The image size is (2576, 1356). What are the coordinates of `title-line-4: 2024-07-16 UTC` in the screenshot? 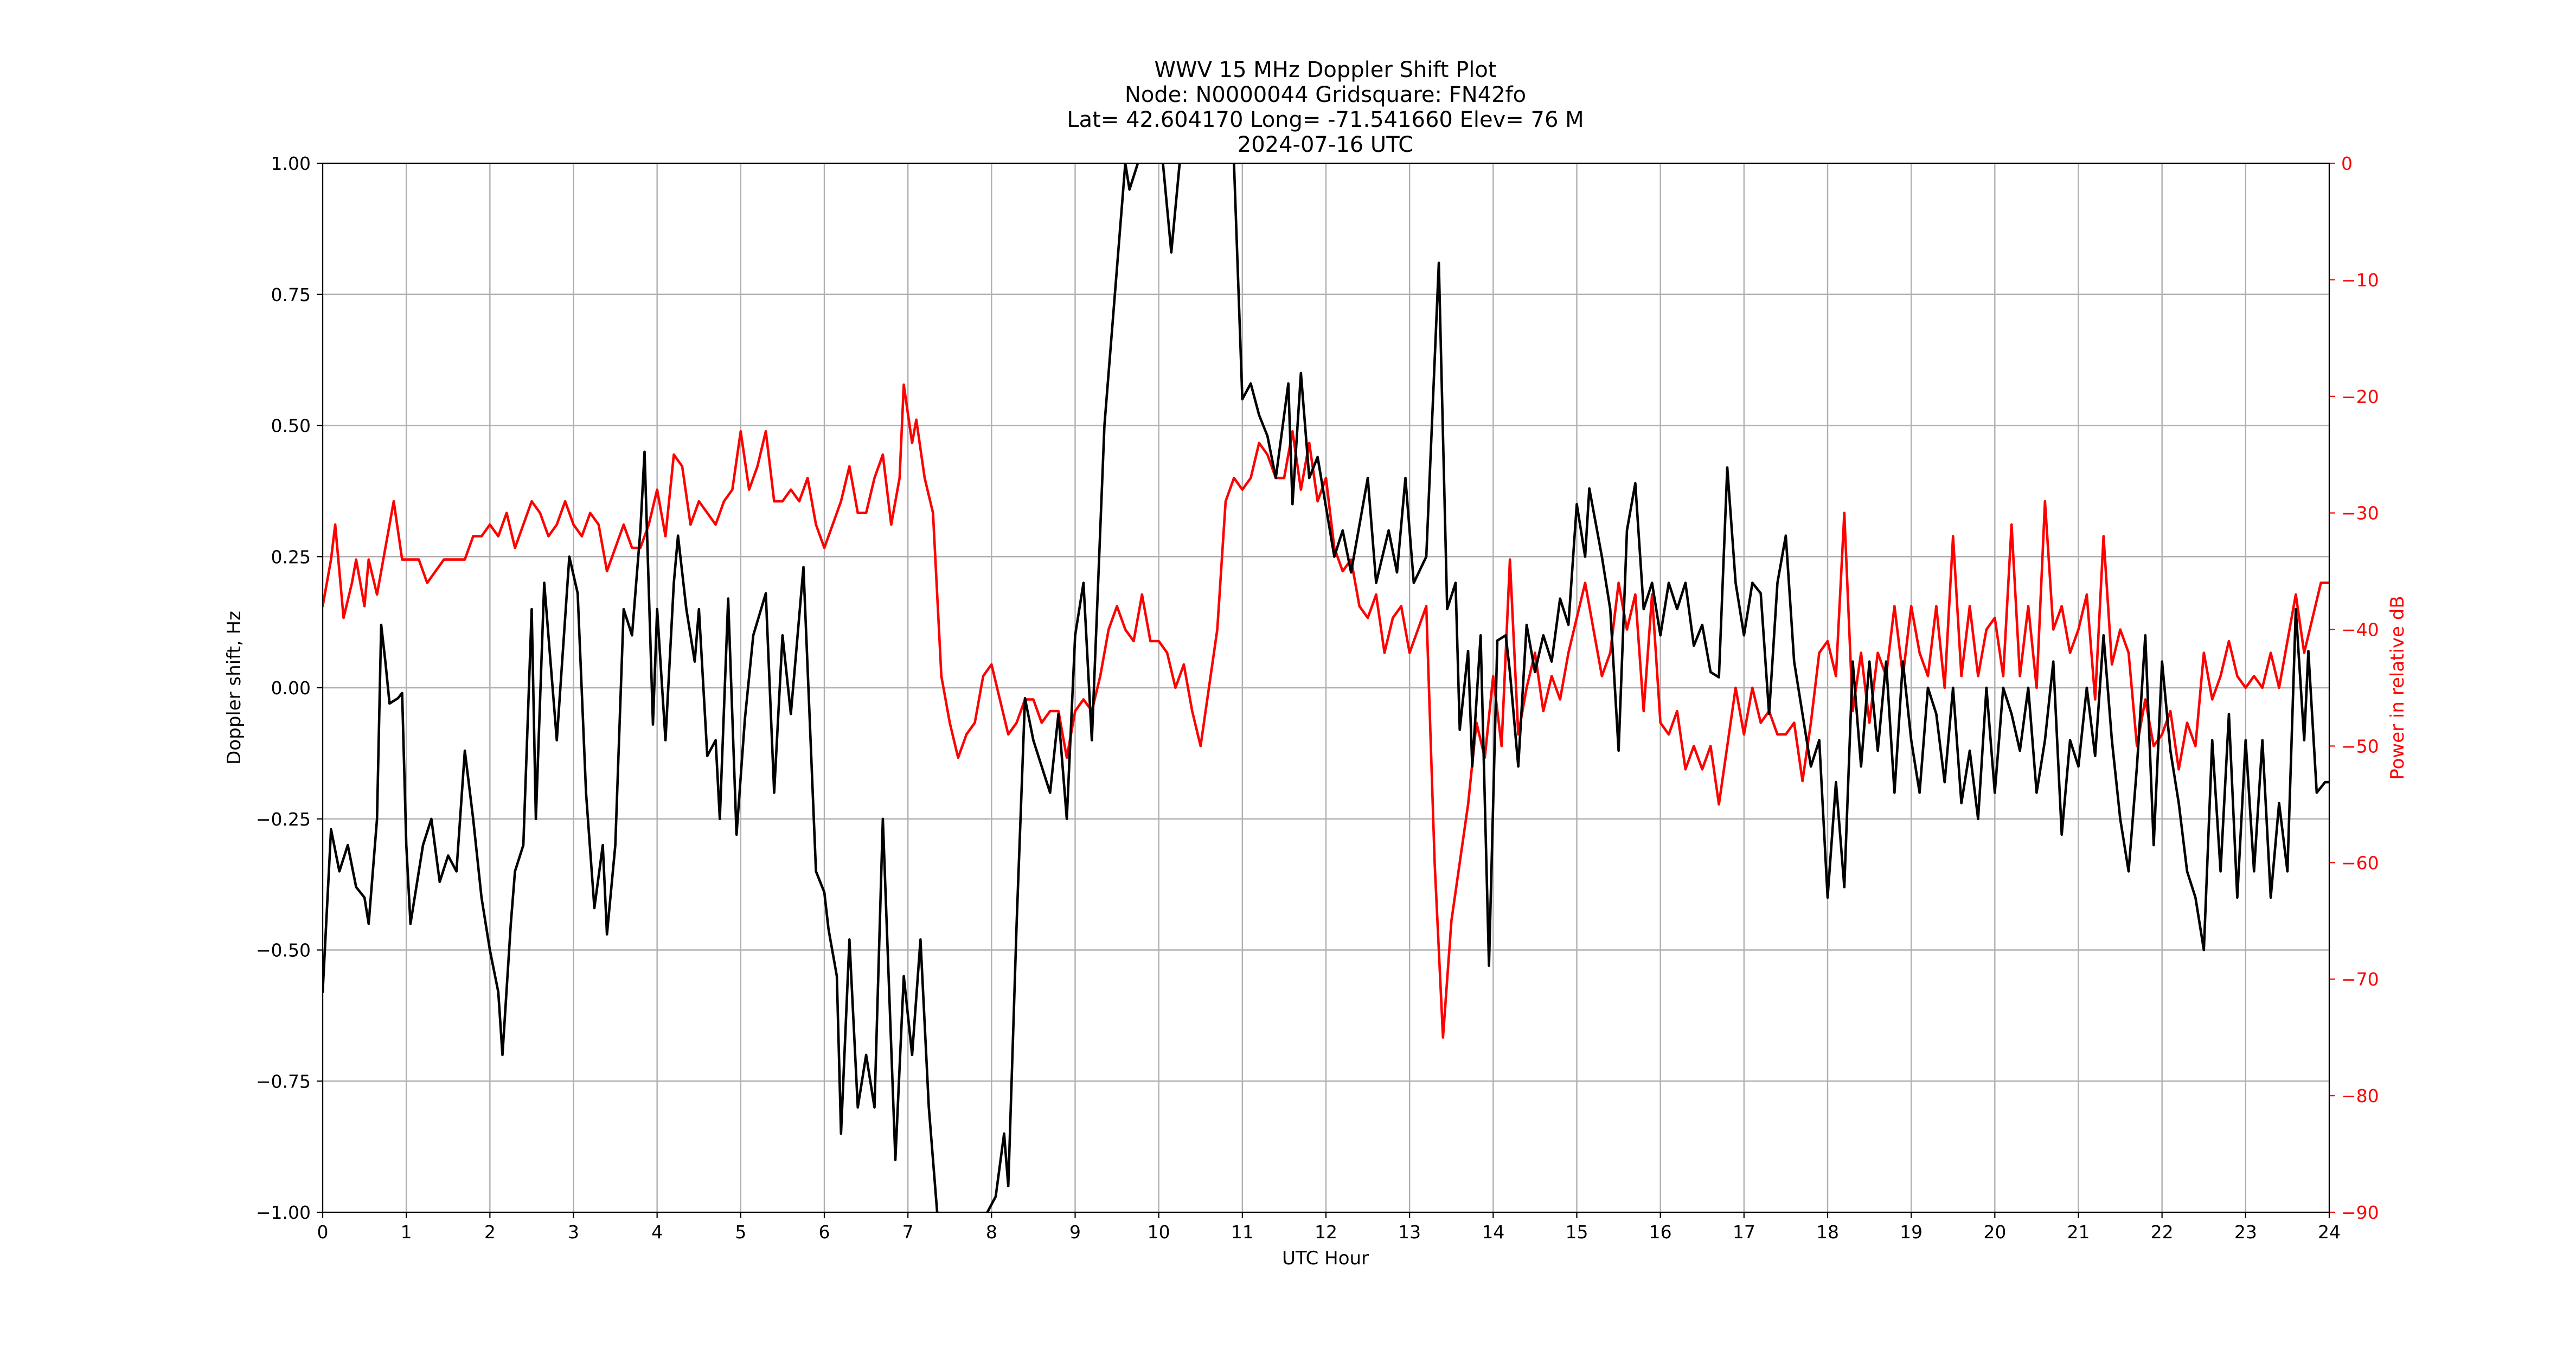 It's located at (1325, 144).